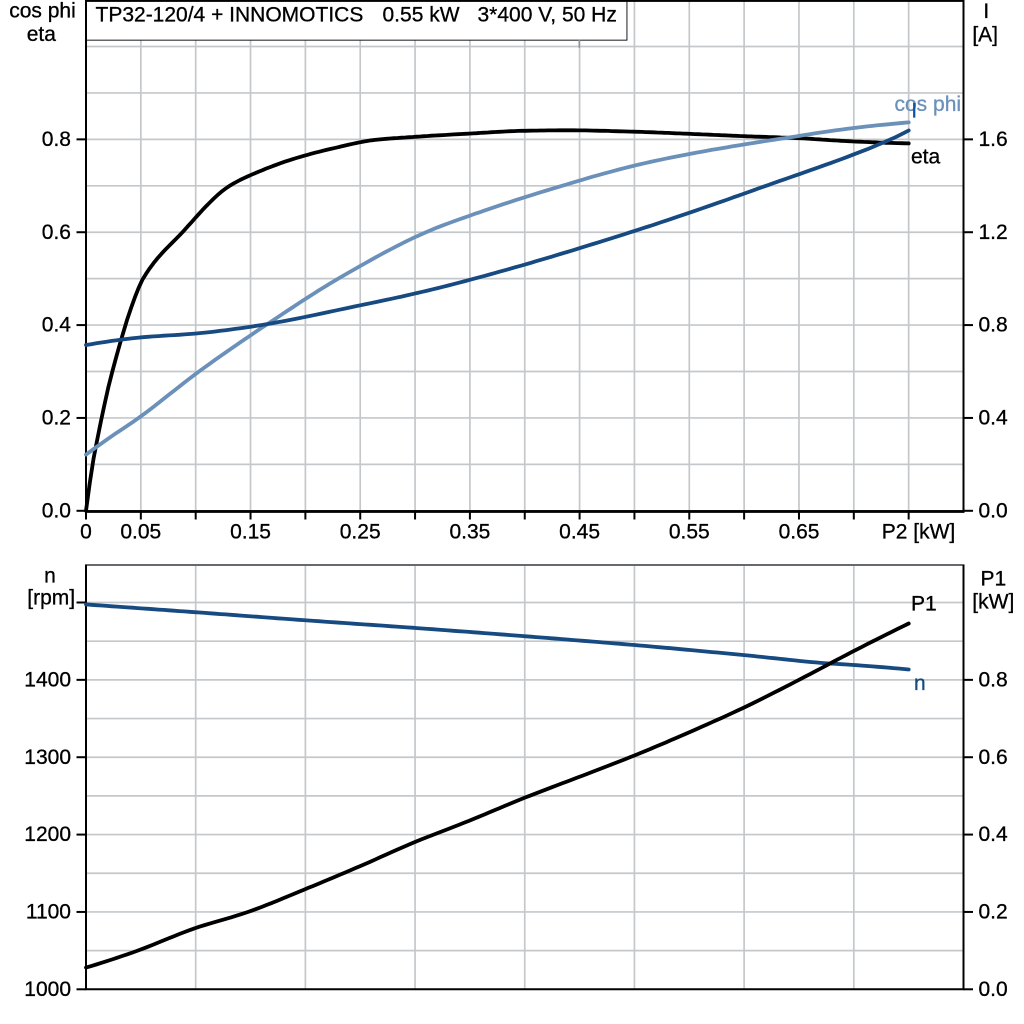  Describe the element at coordinates (579, 532) in the screenshot. I see `svg-text: 0.45` at that location.